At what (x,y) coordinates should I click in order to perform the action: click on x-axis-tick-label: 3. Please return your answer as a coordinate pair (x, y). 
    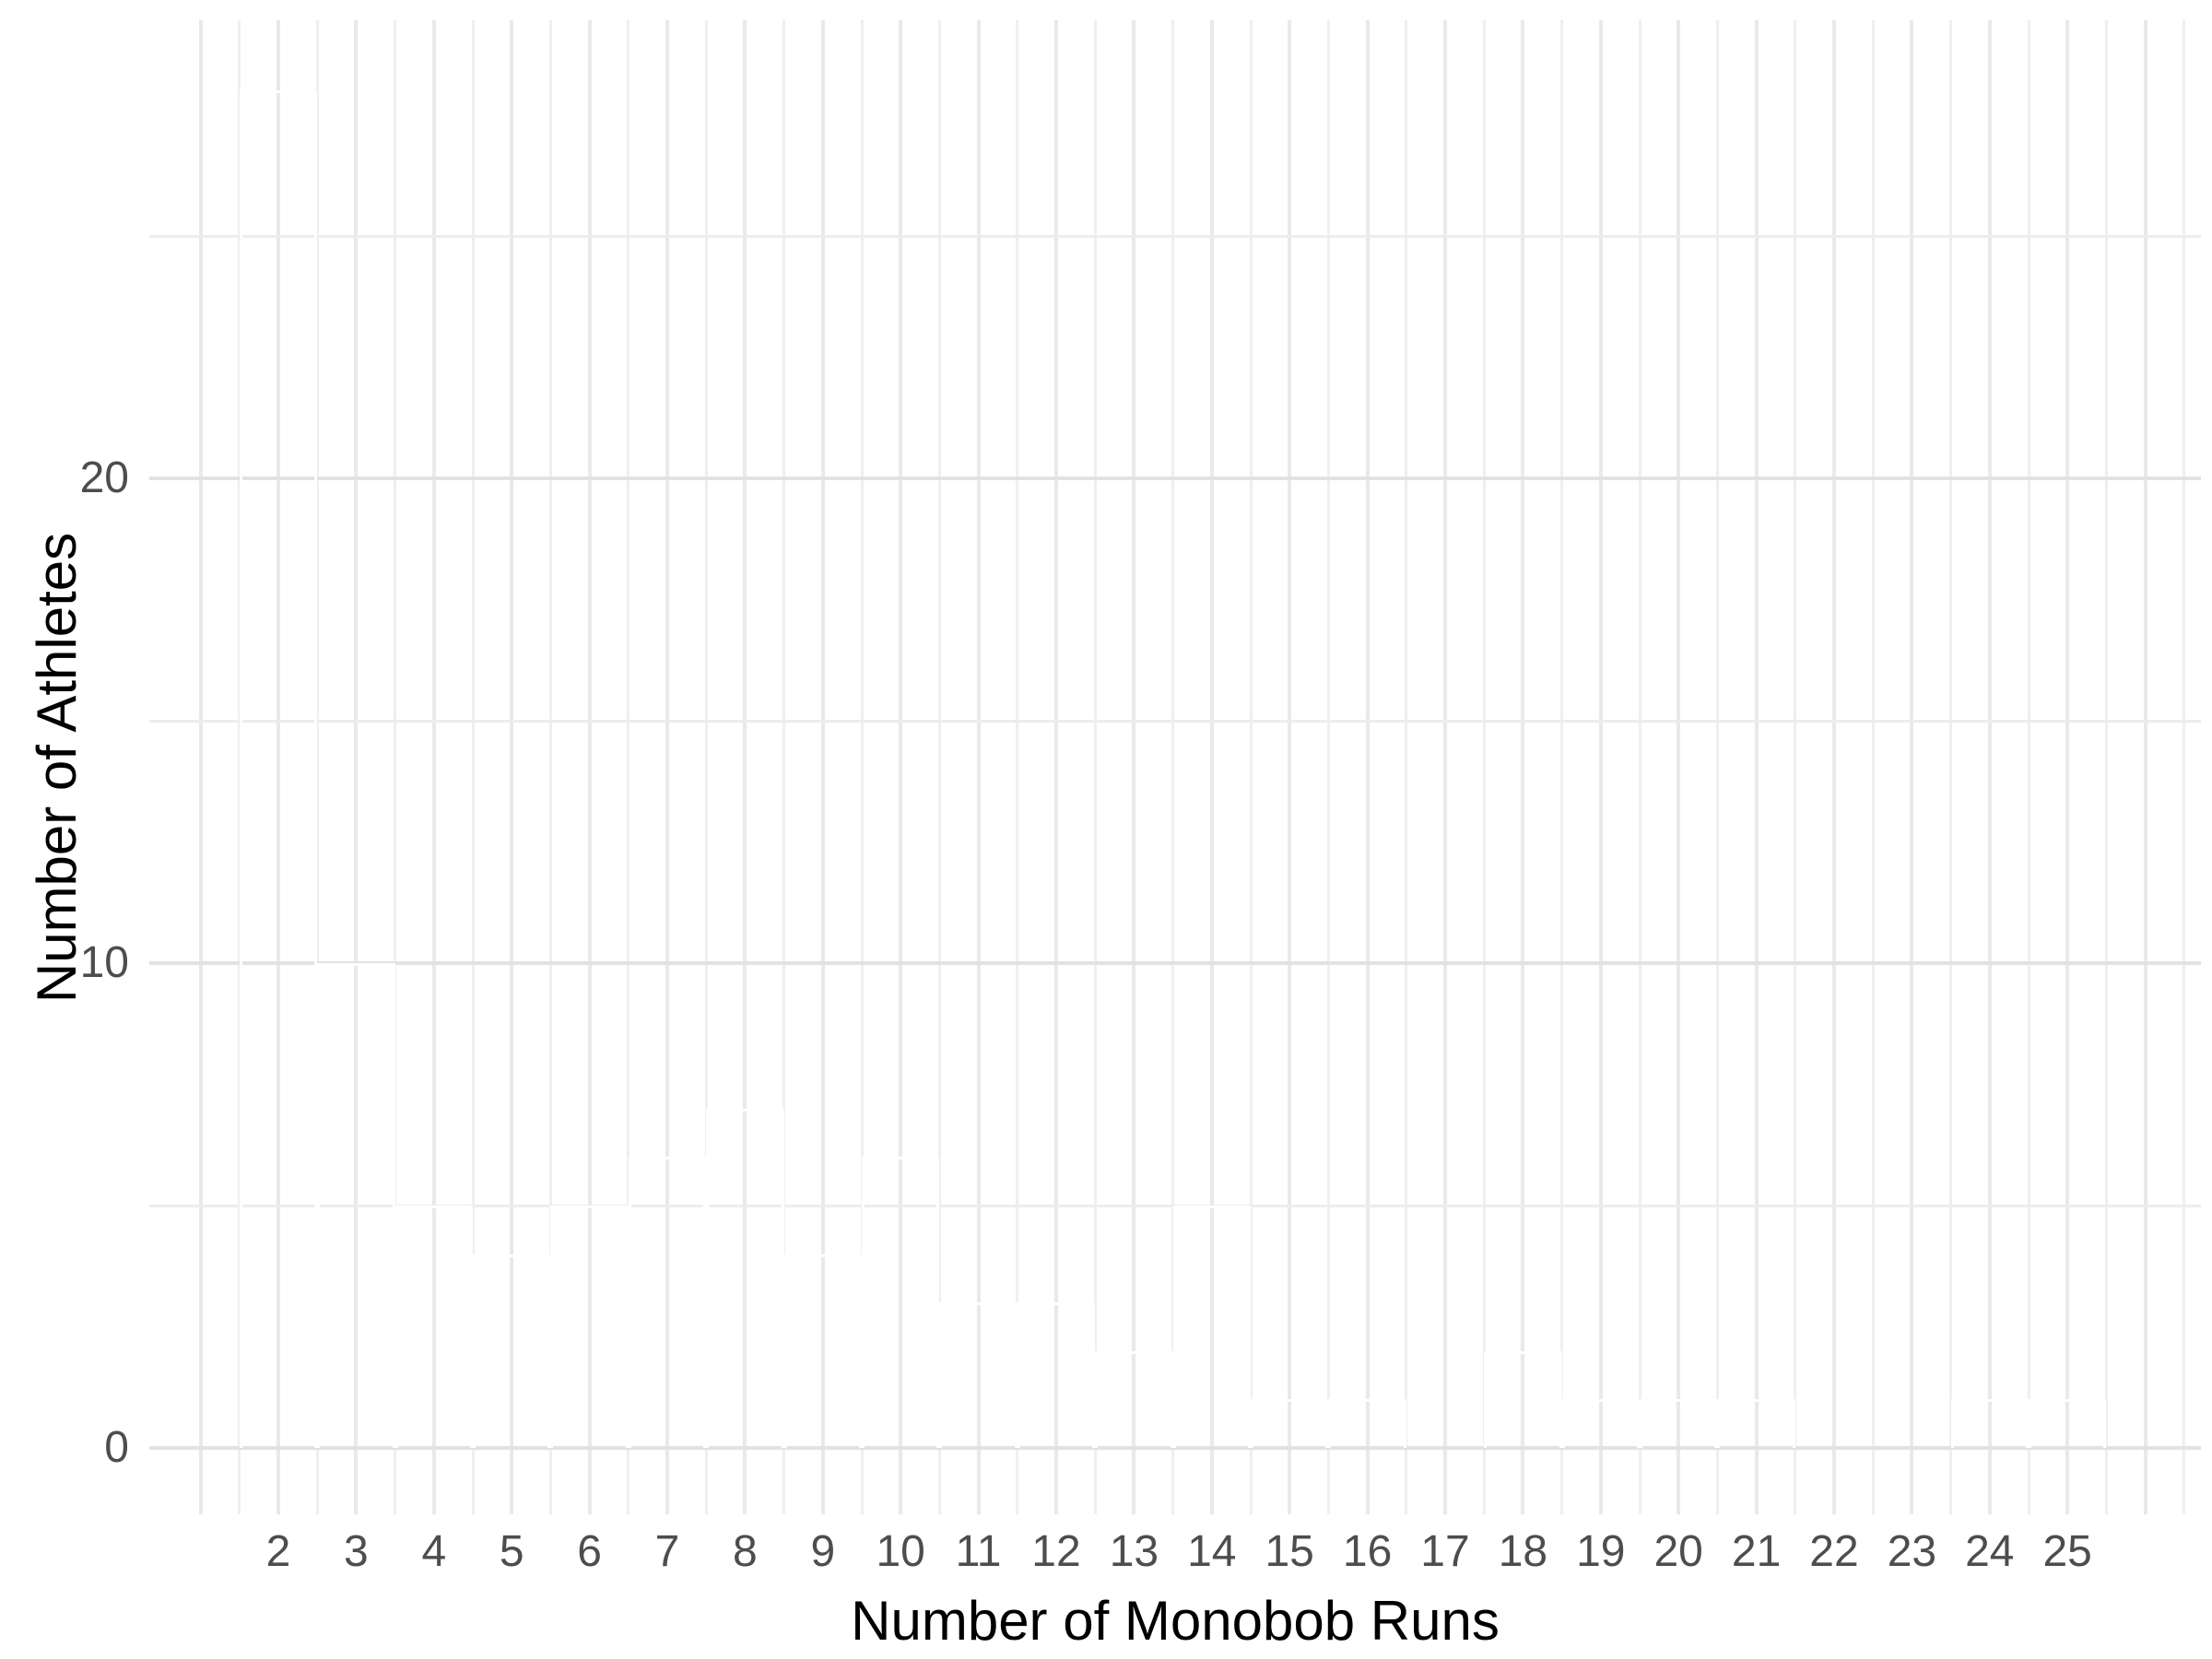
    Looking at the image, I should click on (356, 1551).